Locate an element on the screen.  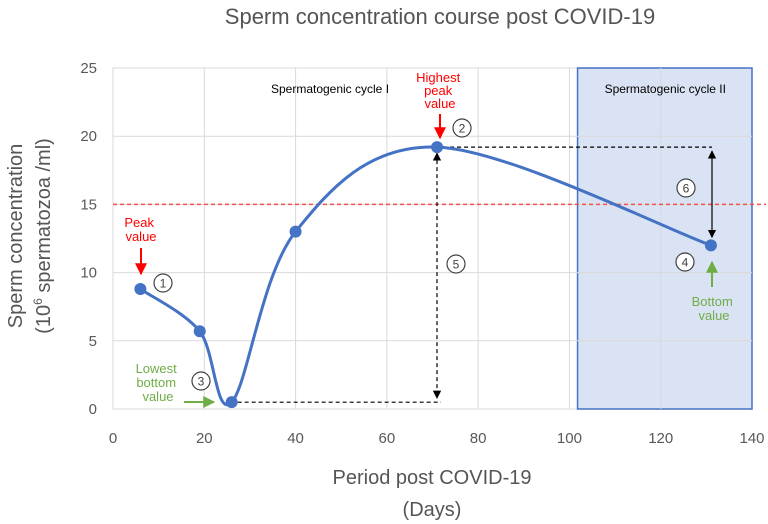
x-axis-label-line-1: Period post COVID-19 is located at coordinates (432, 478).